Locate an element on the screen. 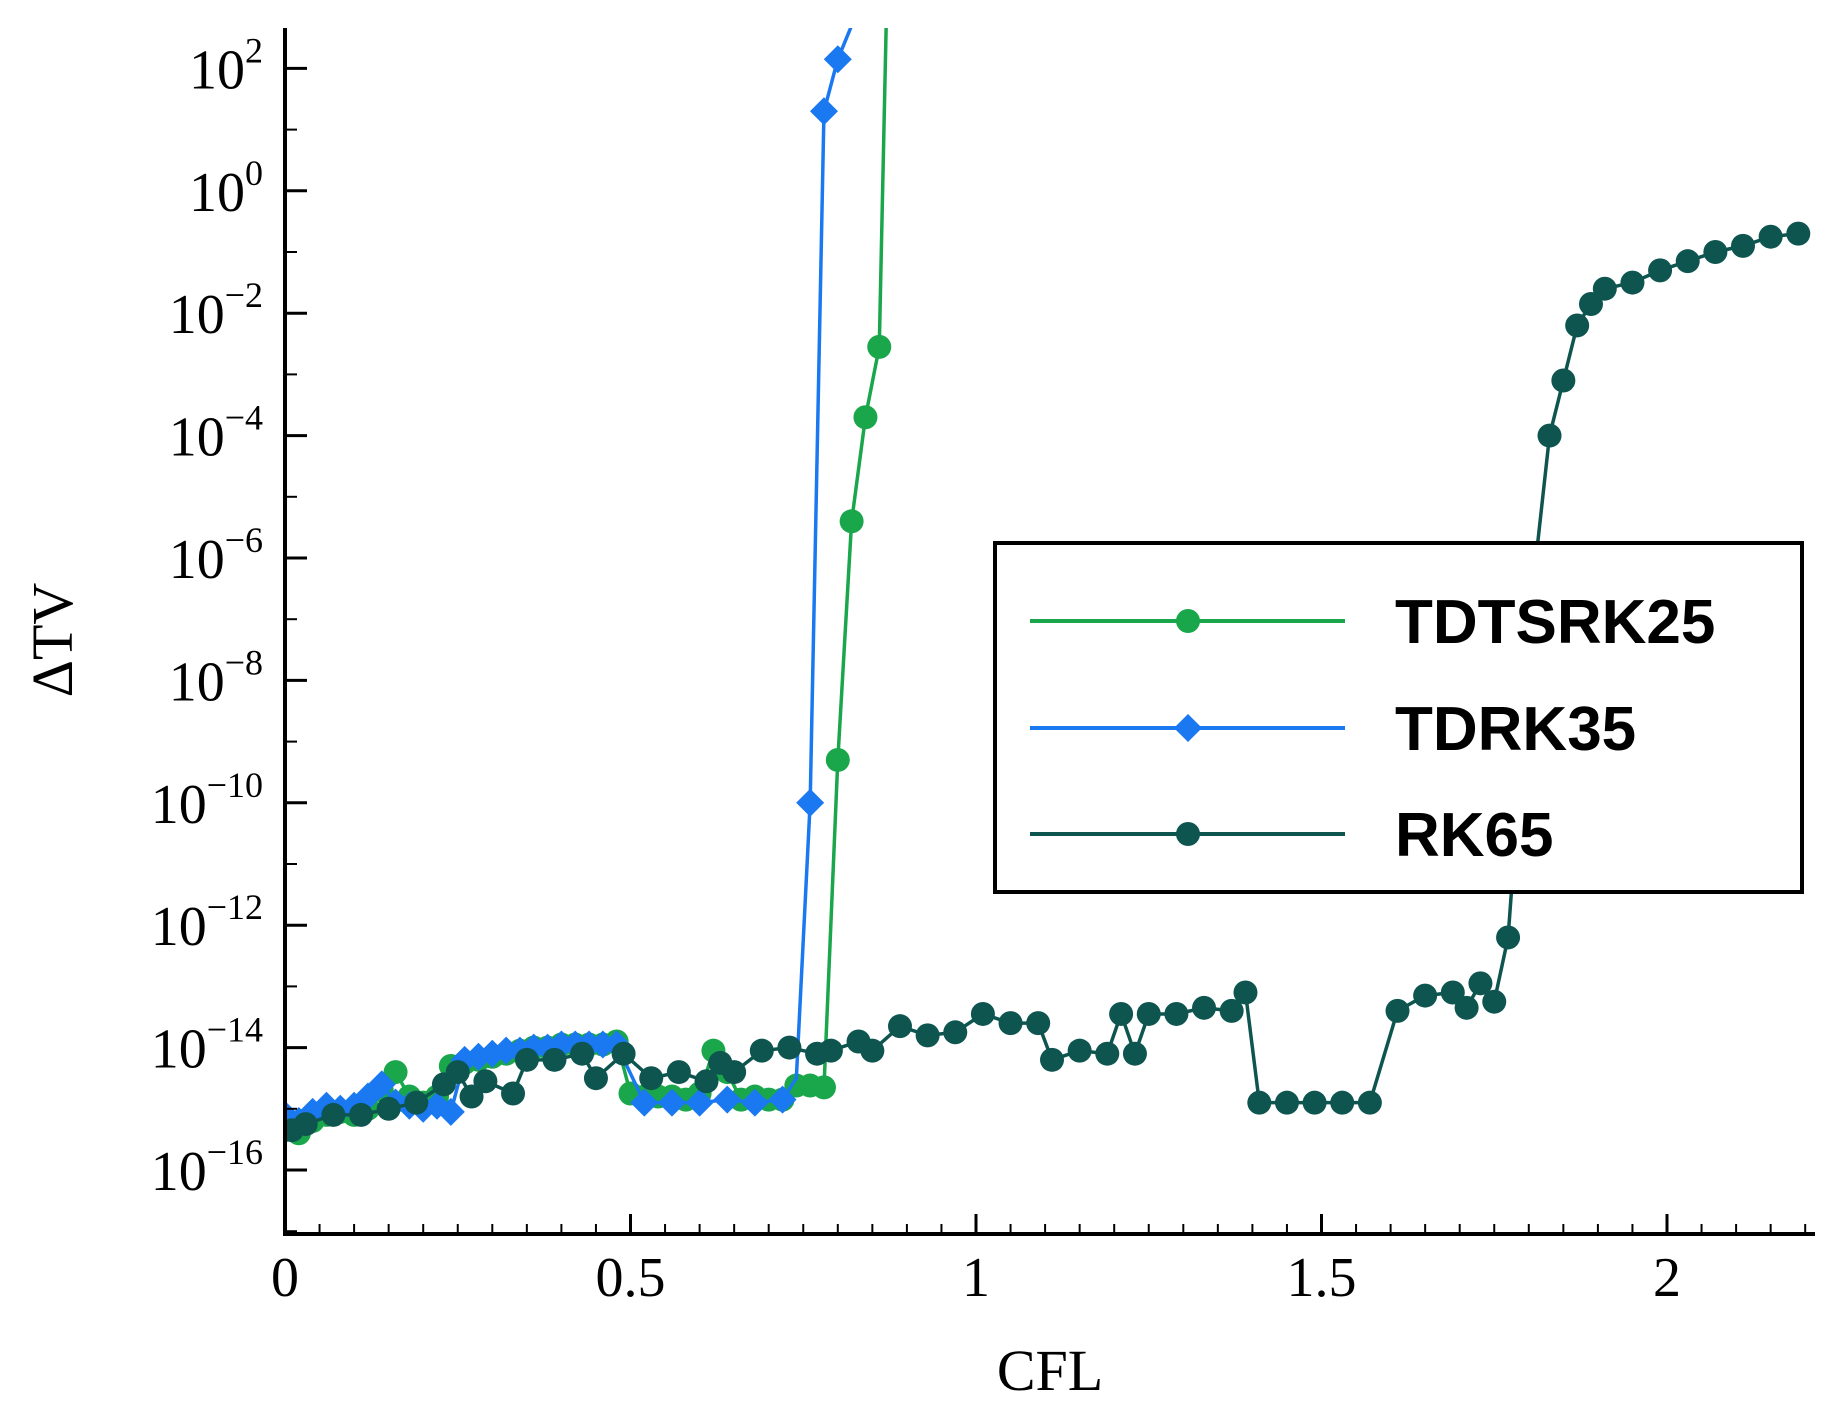  y-tick-label: 10⁻⁶ is located at coordinates (216, 555).